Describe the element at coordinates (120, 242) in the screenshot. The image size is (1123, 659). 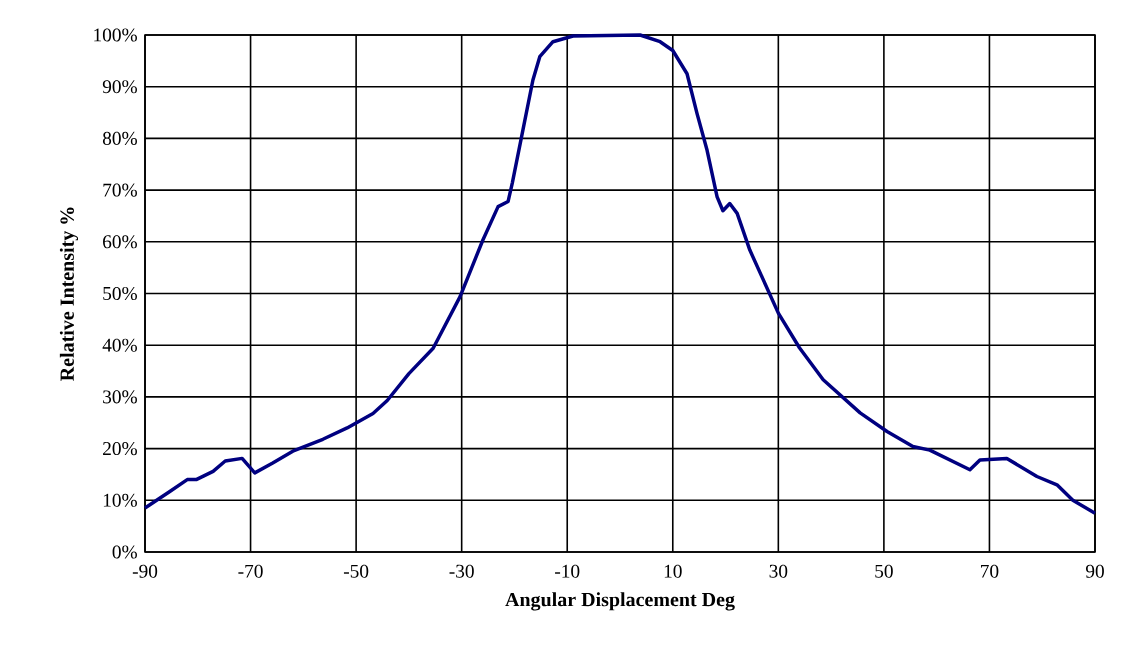
I see `y-tick-label: 60%` at that location.